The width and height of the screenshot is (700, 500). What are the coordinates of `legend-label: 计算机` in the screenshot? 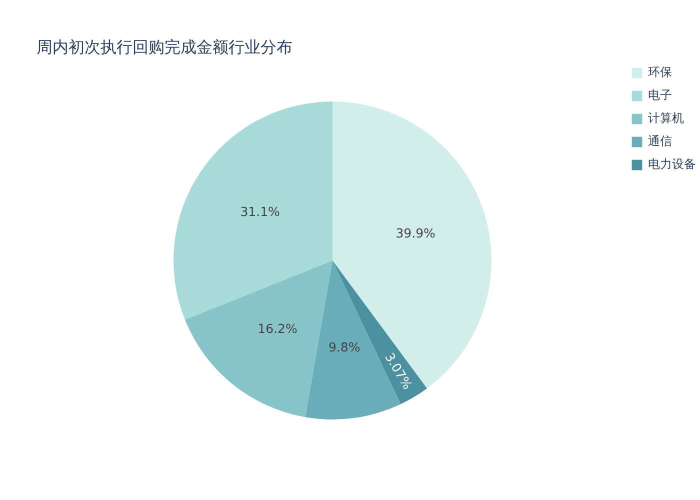 It's located at (666, 118).